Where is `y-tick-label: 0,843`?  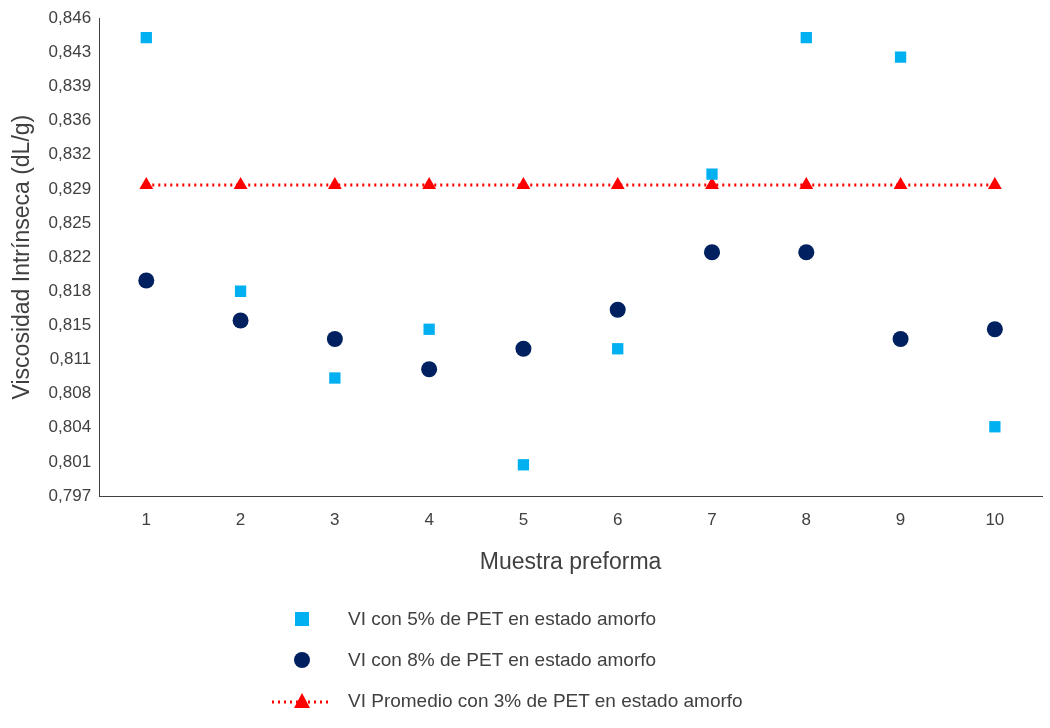 y-tick-label: 0,843 is located at coordinates (70, 52).